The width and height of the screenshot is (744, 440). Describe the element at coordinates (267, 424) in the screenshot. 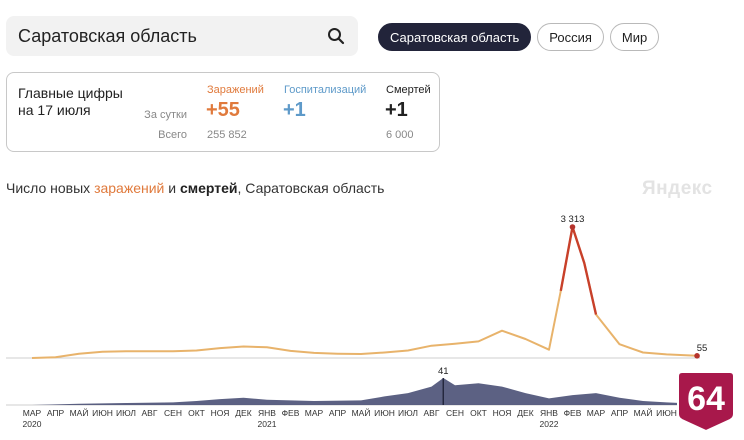

I see `x-year-label: 2021` at that location.